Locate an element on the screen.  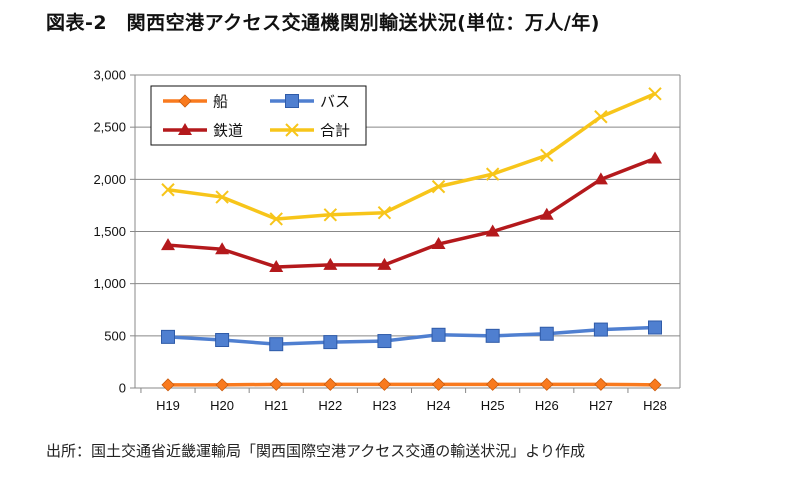
x-tick-label: H26 is located at coordinates (547, 405).